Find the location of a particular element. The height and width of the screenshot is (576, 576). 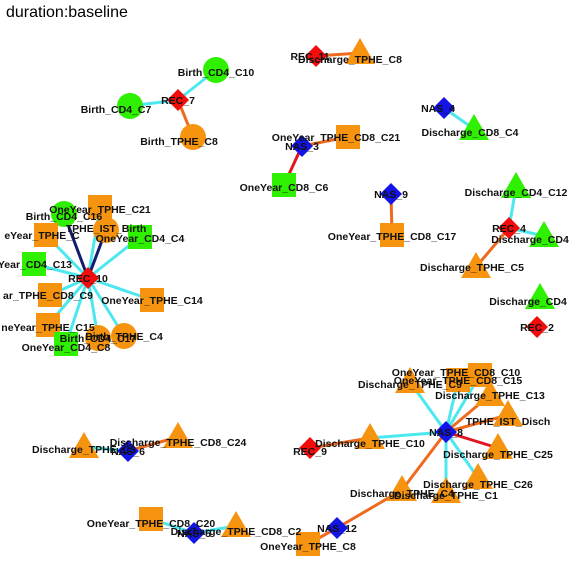

node-Discharge_TPHE_C26 is located at coordinates (478, 476).